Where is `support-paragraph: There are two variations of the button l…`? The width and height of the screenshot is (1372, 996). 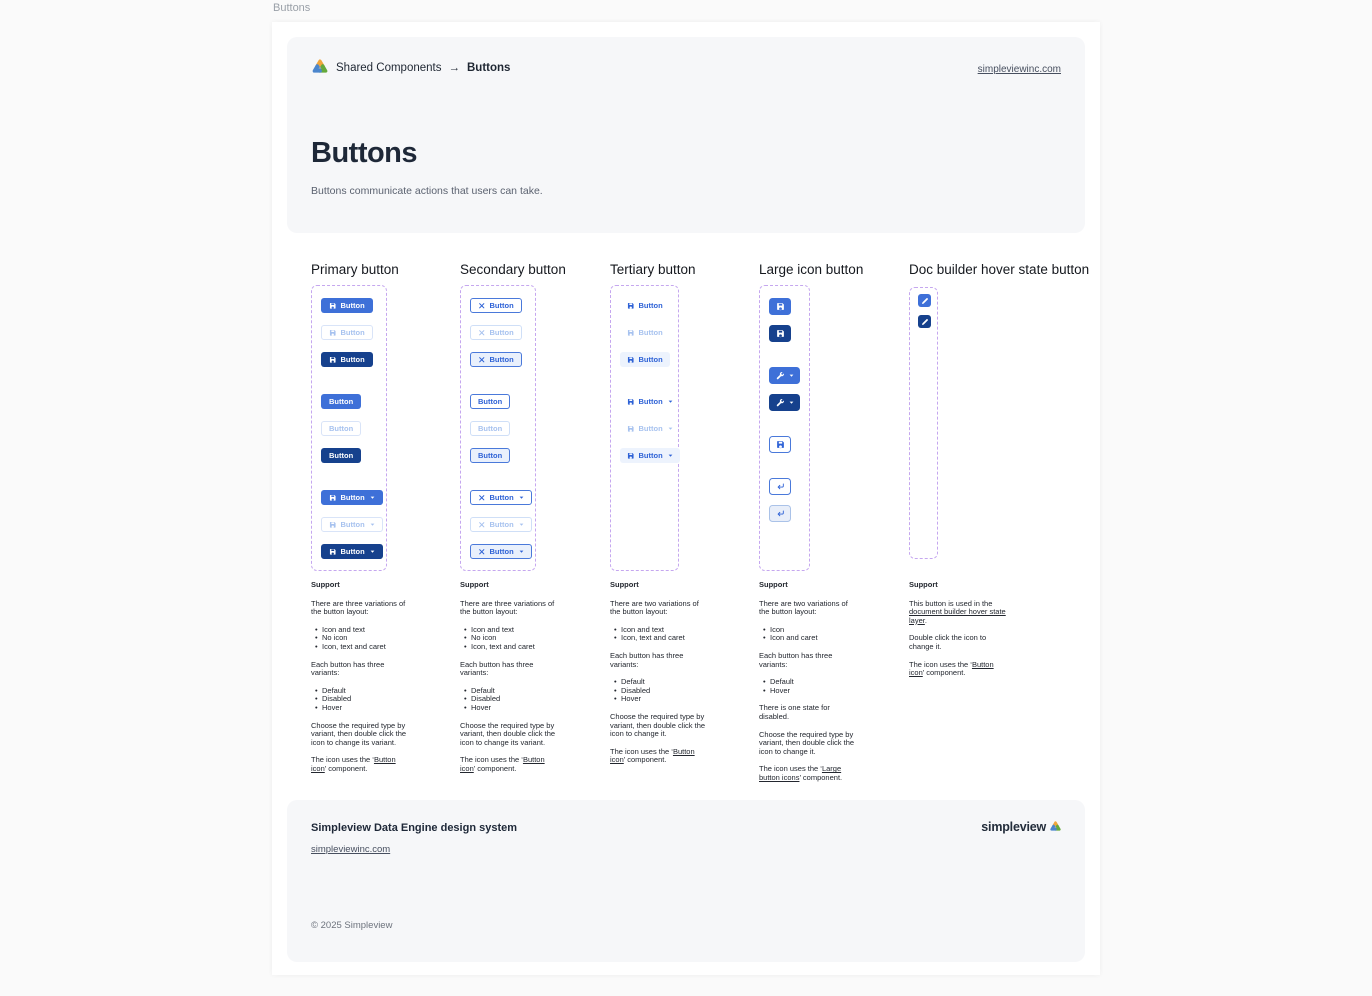 support-paragraph: There are two variations of the button l… is located at coordinates (660, 608).